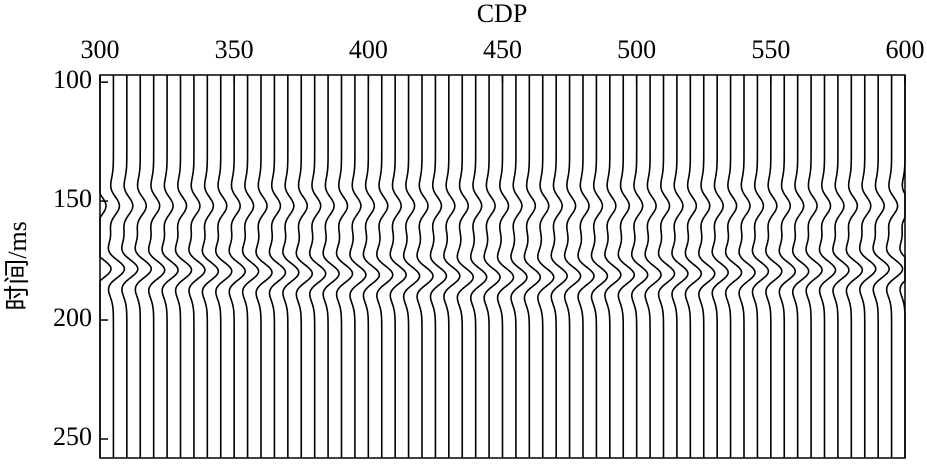 Image resolution: width=927 pixels, height=475 pixels. What do you see at coordinates (72, 436) in the screenshot?
I see `y-tick-label: 250` at bounding box center [72, 436].